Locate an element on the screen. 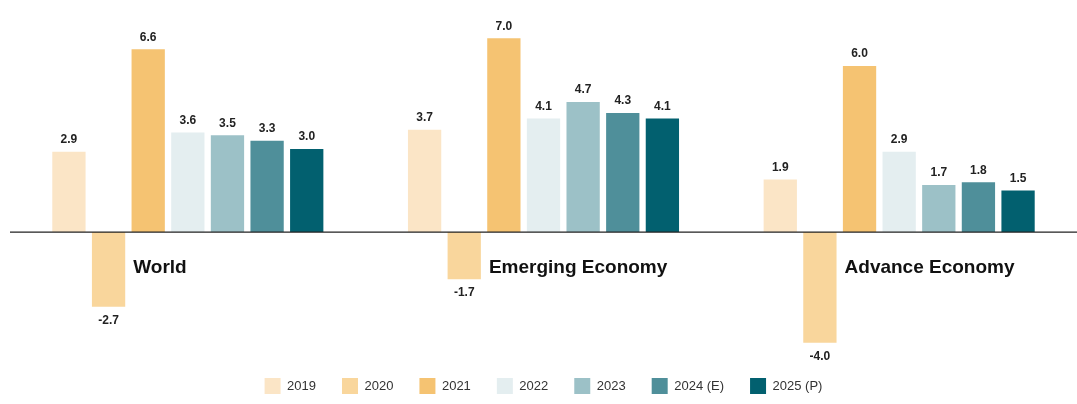 The width and height of the screenshot is (1077, 404). data-label: 3.0 is located at coordinates (307, 136).